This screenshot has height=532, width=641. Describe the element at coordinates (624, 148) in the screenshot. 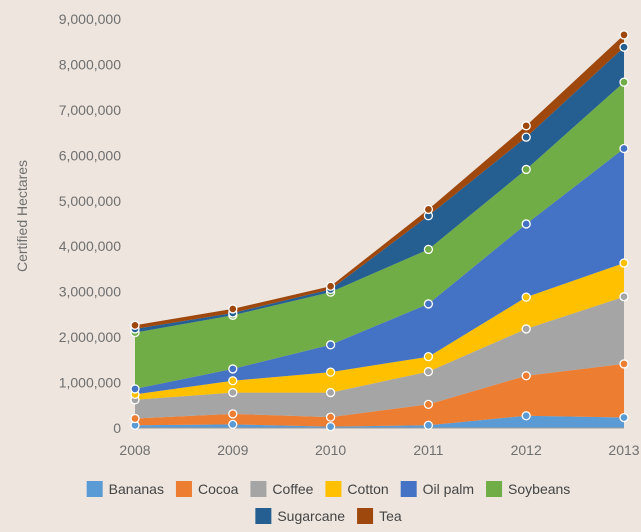

I see `point-oil-palm-2013` at that location.